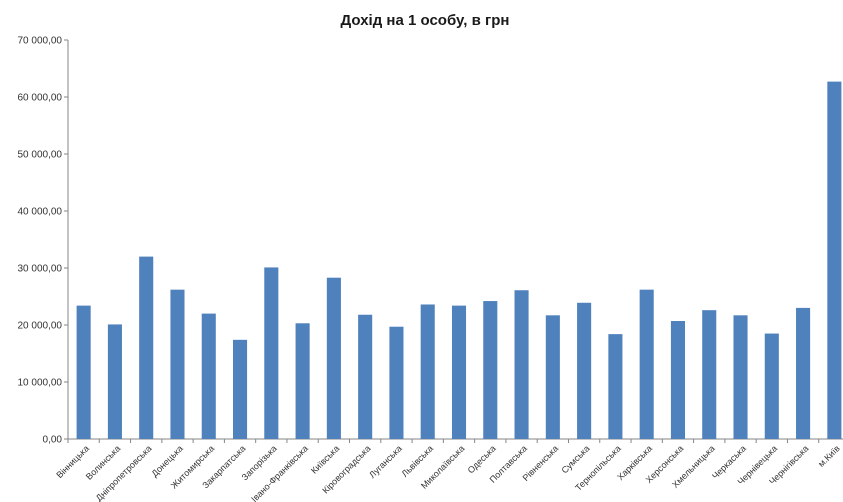  What do you see at coordinates (385, 461) in the screenshot?
I see `x-tick-label: Луганська` at bounding box center [385, 461].